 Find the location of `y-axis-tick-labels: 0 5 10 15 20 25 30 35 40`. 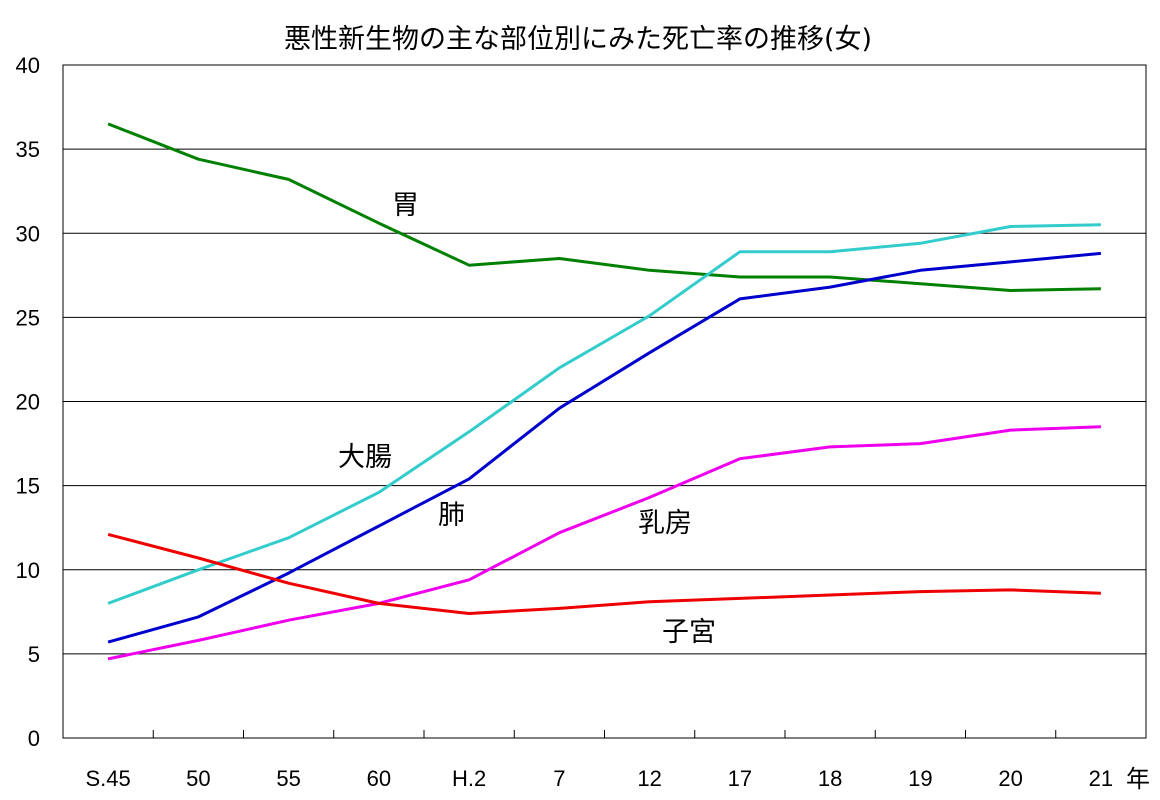

y-axis-tick-labels: 0 5 10 15 20 25 30 35 40 is located at coordinates (28, 402).